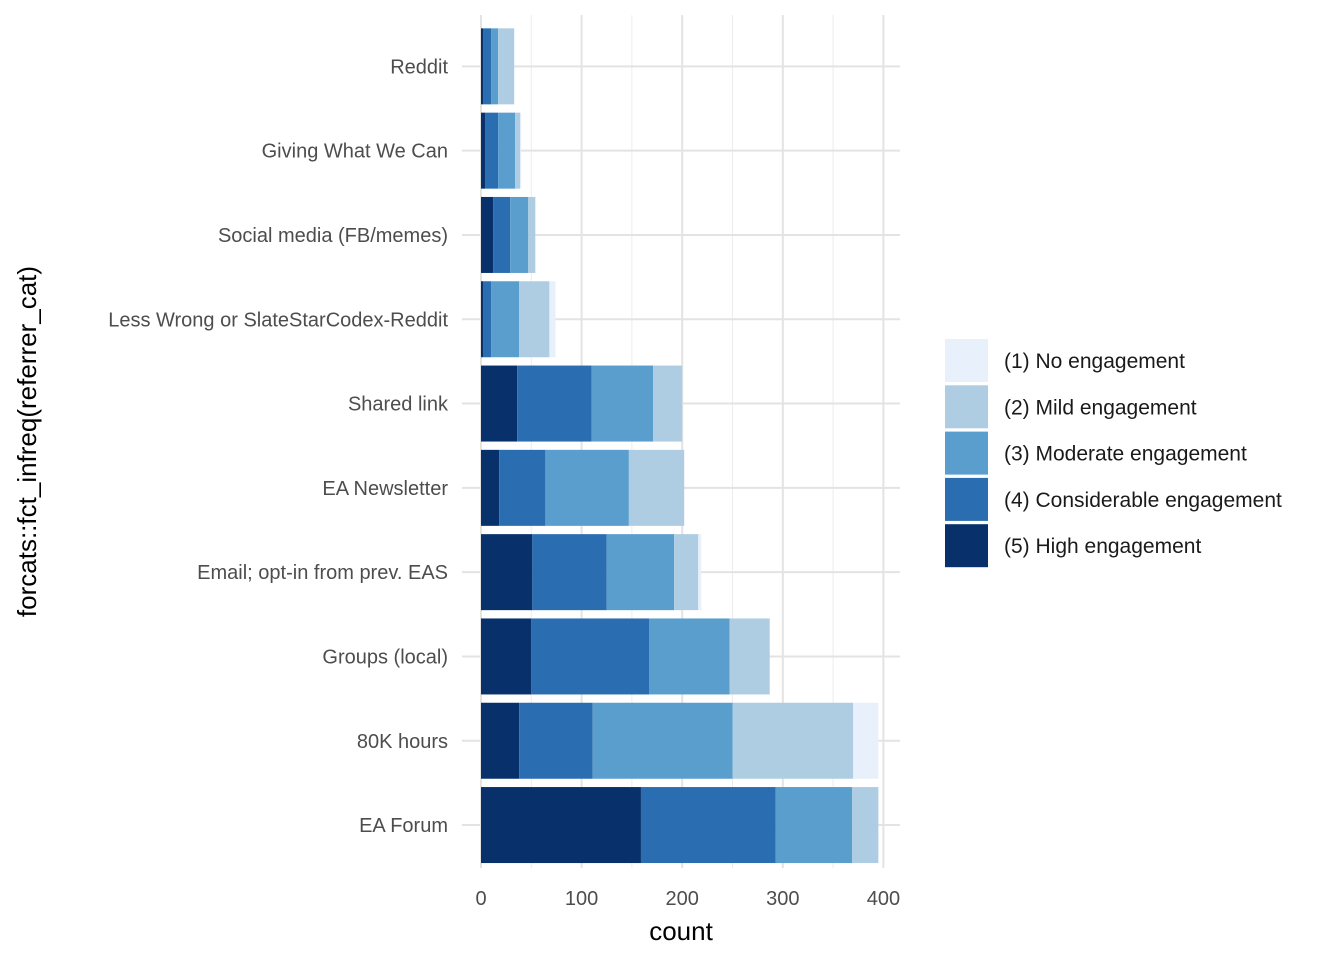 The width and height of the screenshot is (1344, 960). What do you see at coordinates (581, 899) in the screenshot?
I see `x-tick-label: 100` at bounding box center [581, 899].